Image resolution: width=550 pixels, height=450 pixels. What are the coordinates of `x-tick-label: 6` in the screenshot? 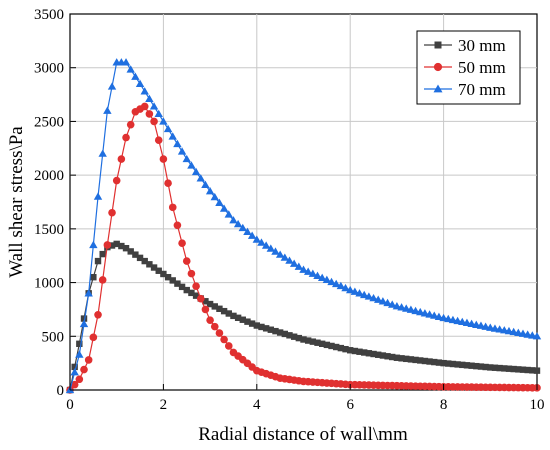 It's located at (350, 405).